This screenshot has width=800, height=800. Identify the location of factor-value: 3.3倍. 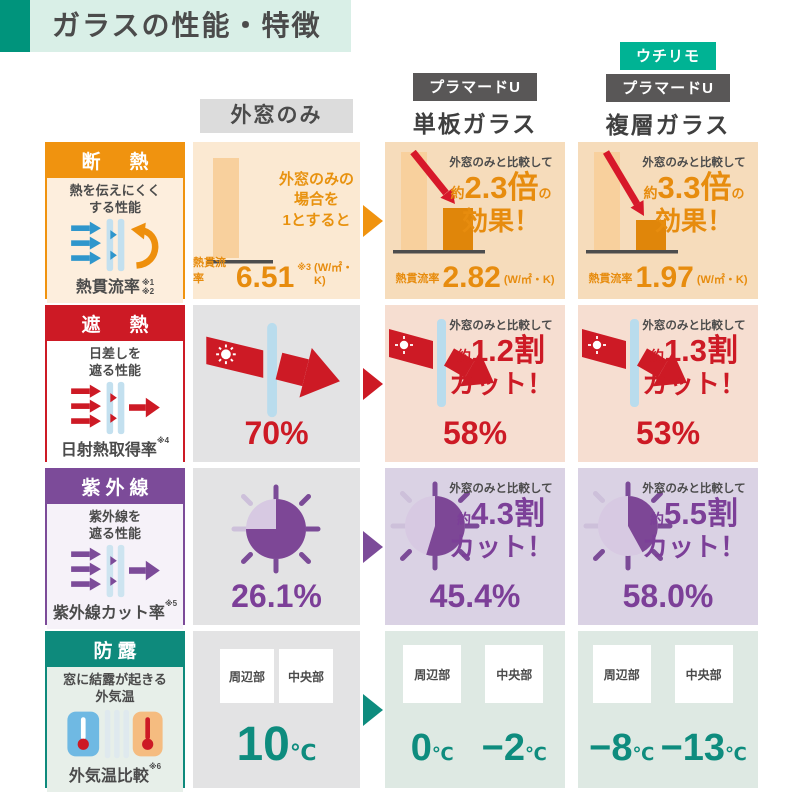
(694, 187).